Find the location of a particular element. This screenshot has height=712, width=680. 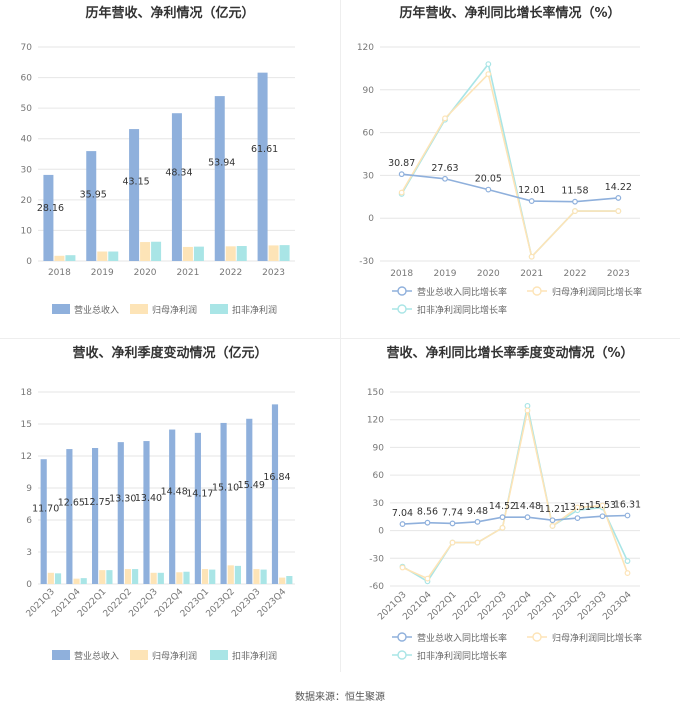

data-label: 15.53 is located at coordinates (602, 505).